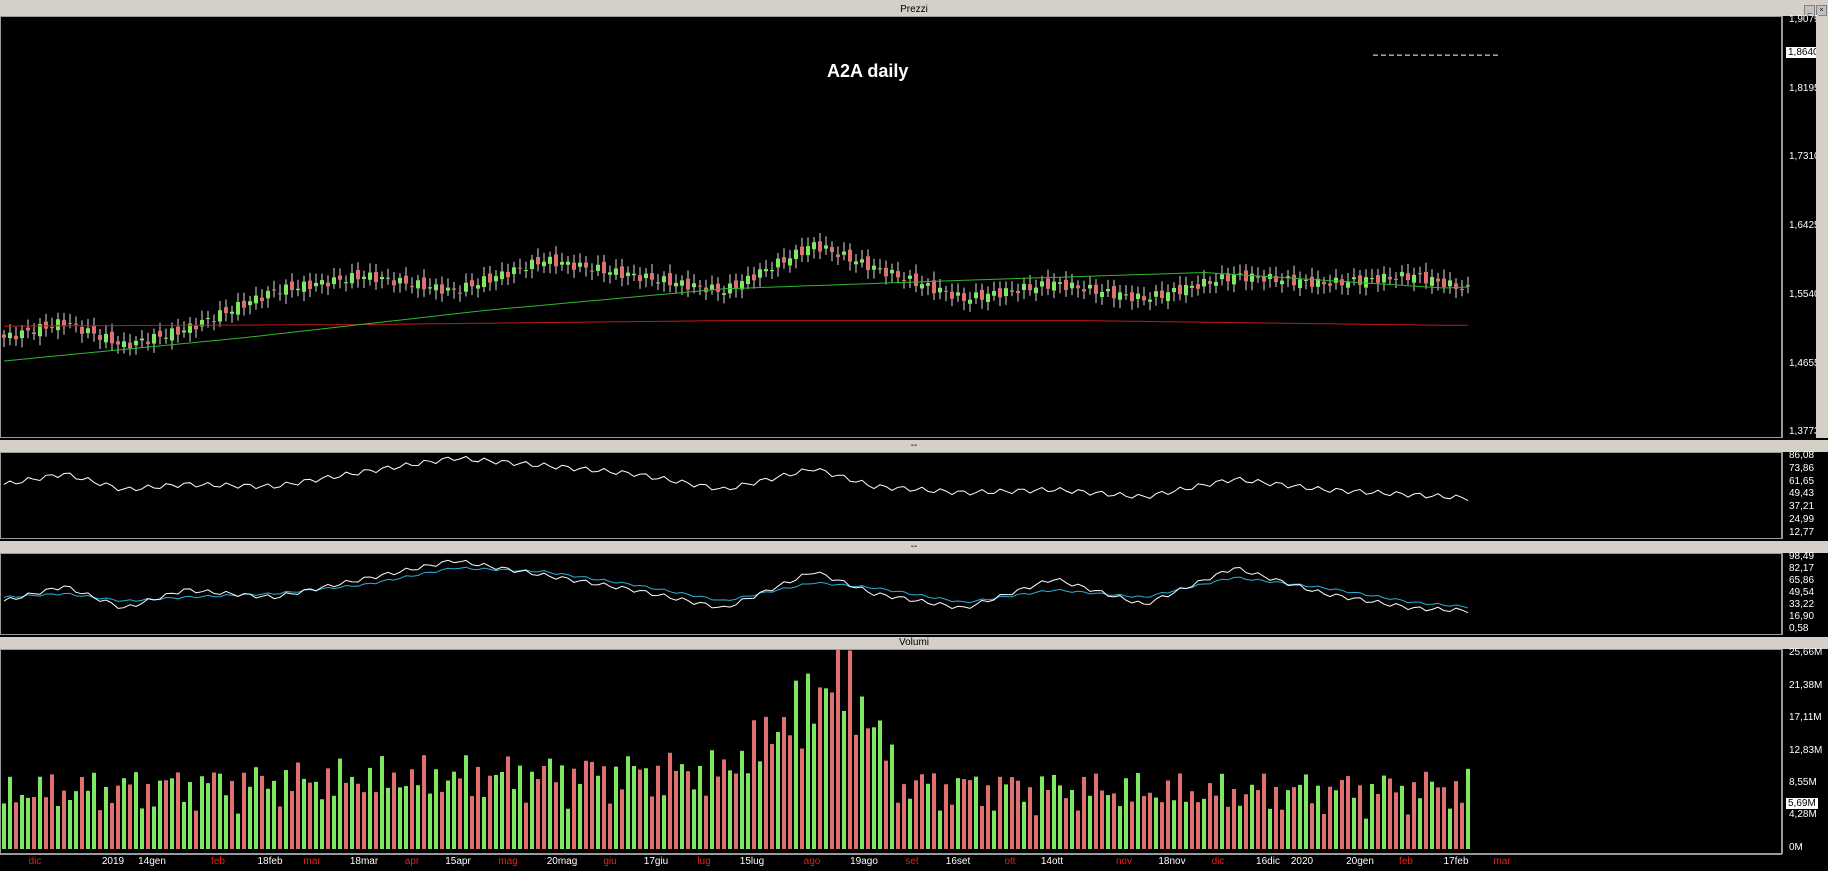 The image size is (1828, 871). What do you see at coordinates (1809, 10) in the screenshot?
I see `minimize-panel-button: _` at bounding box center [1809, 10].